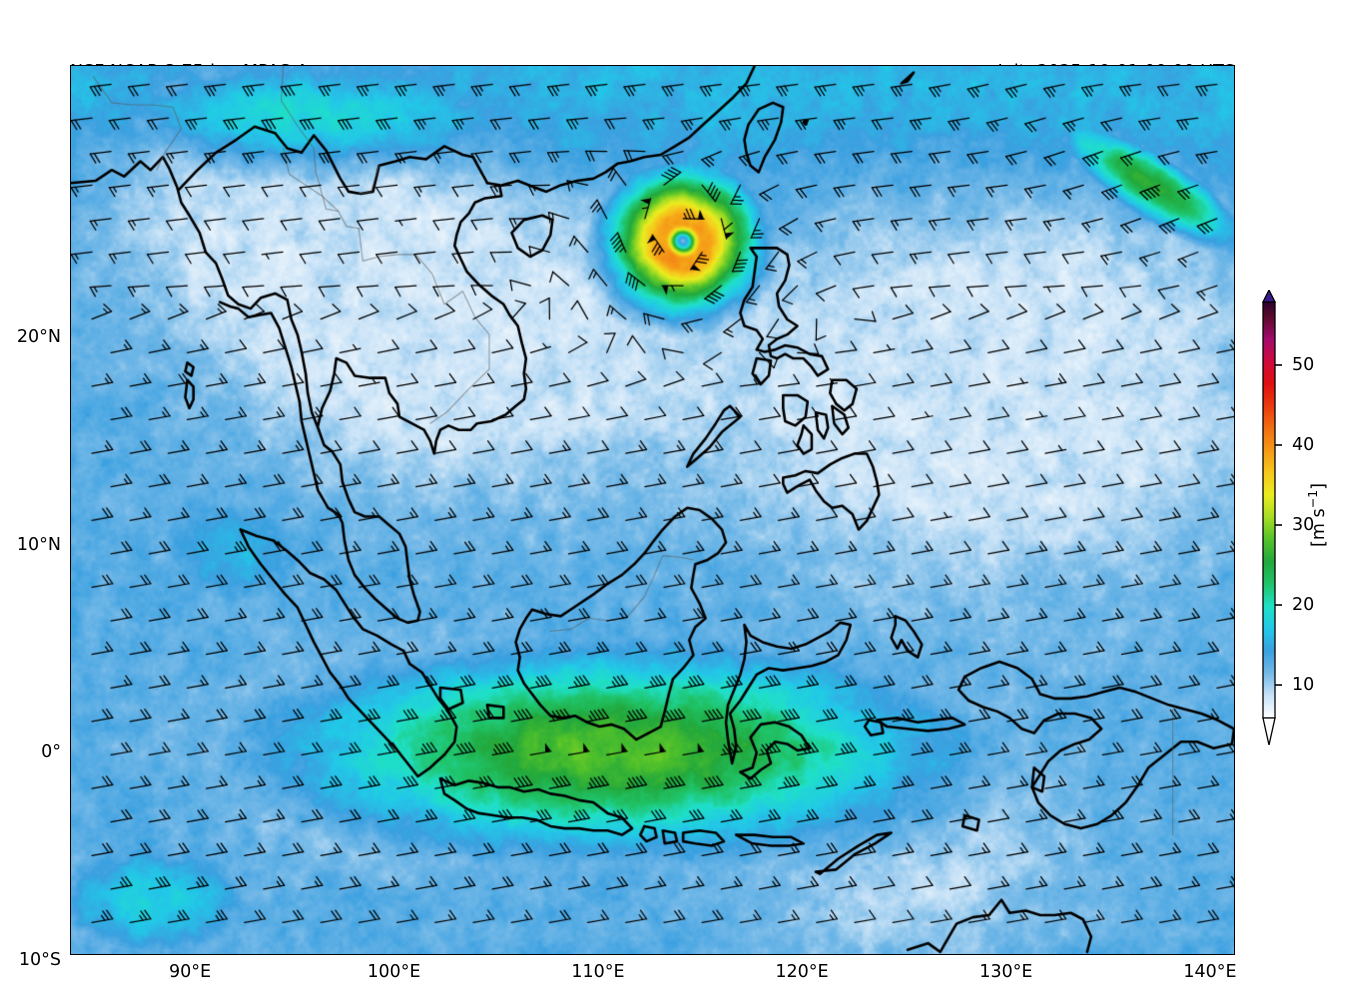  Describe the element at coordinates (38, 545) in the screenshot. I see `y-tick-label-1: 10°N` at that location.